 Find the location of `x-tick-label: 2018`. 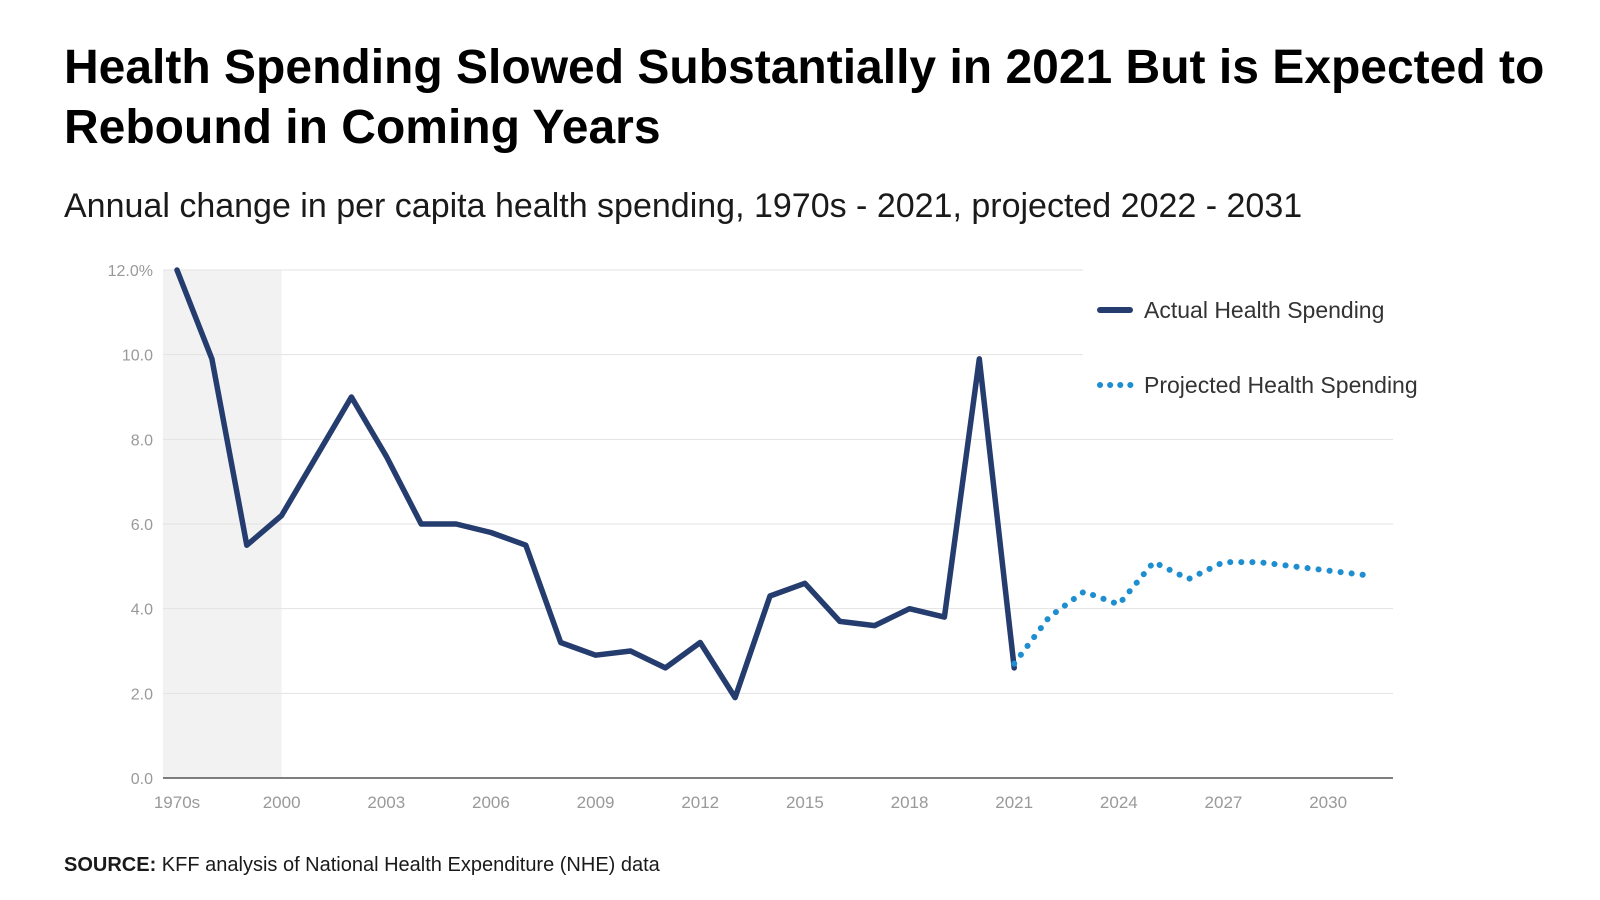

x-tick-label: 2018 is located at coordinates (910, 802).